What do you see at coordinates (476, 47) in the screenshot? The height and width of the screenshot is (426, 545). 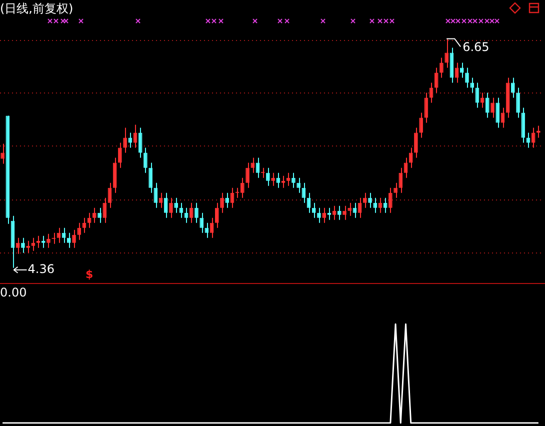 I see `annotation: 6.65` at bounding box center [476, 47].